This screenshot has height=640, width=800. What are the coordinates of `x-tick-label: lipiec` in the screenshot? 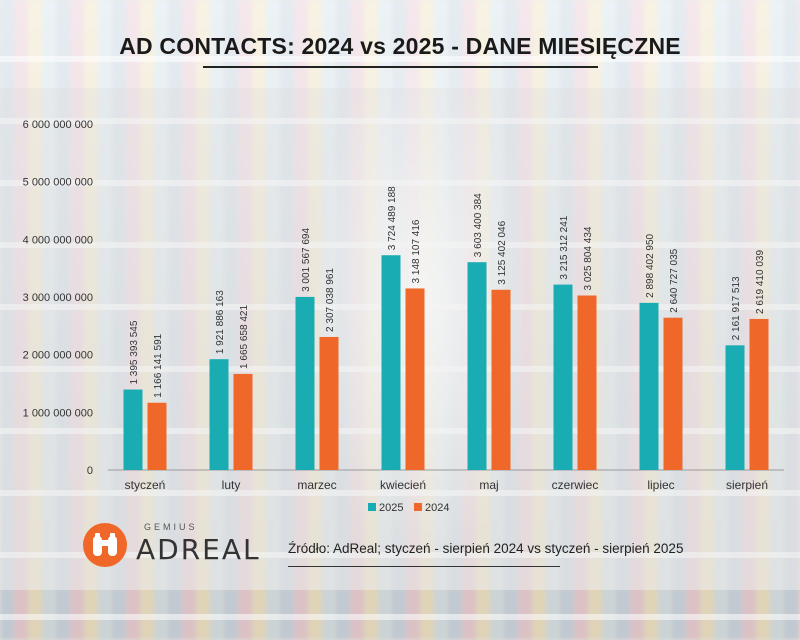 It's located at (660, 485).